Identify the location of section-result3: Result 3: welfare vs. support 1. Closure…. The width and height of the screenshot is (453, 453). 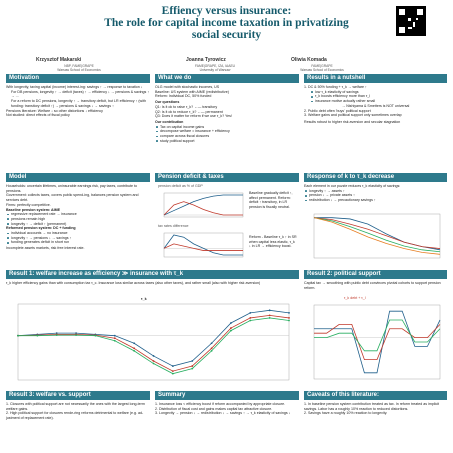
(78, 406).